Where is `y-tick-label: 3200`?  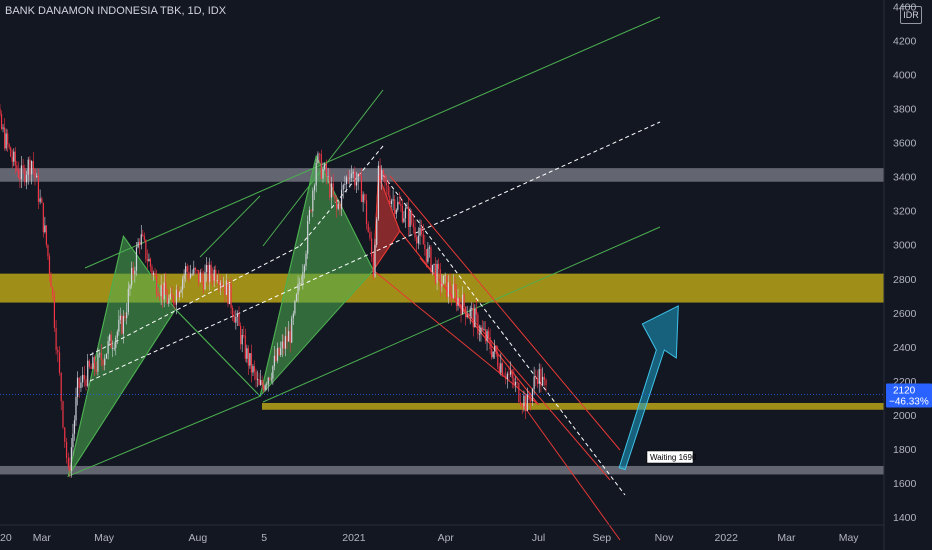 y-tick-label: 3200 is located at coordinates (905, 212).